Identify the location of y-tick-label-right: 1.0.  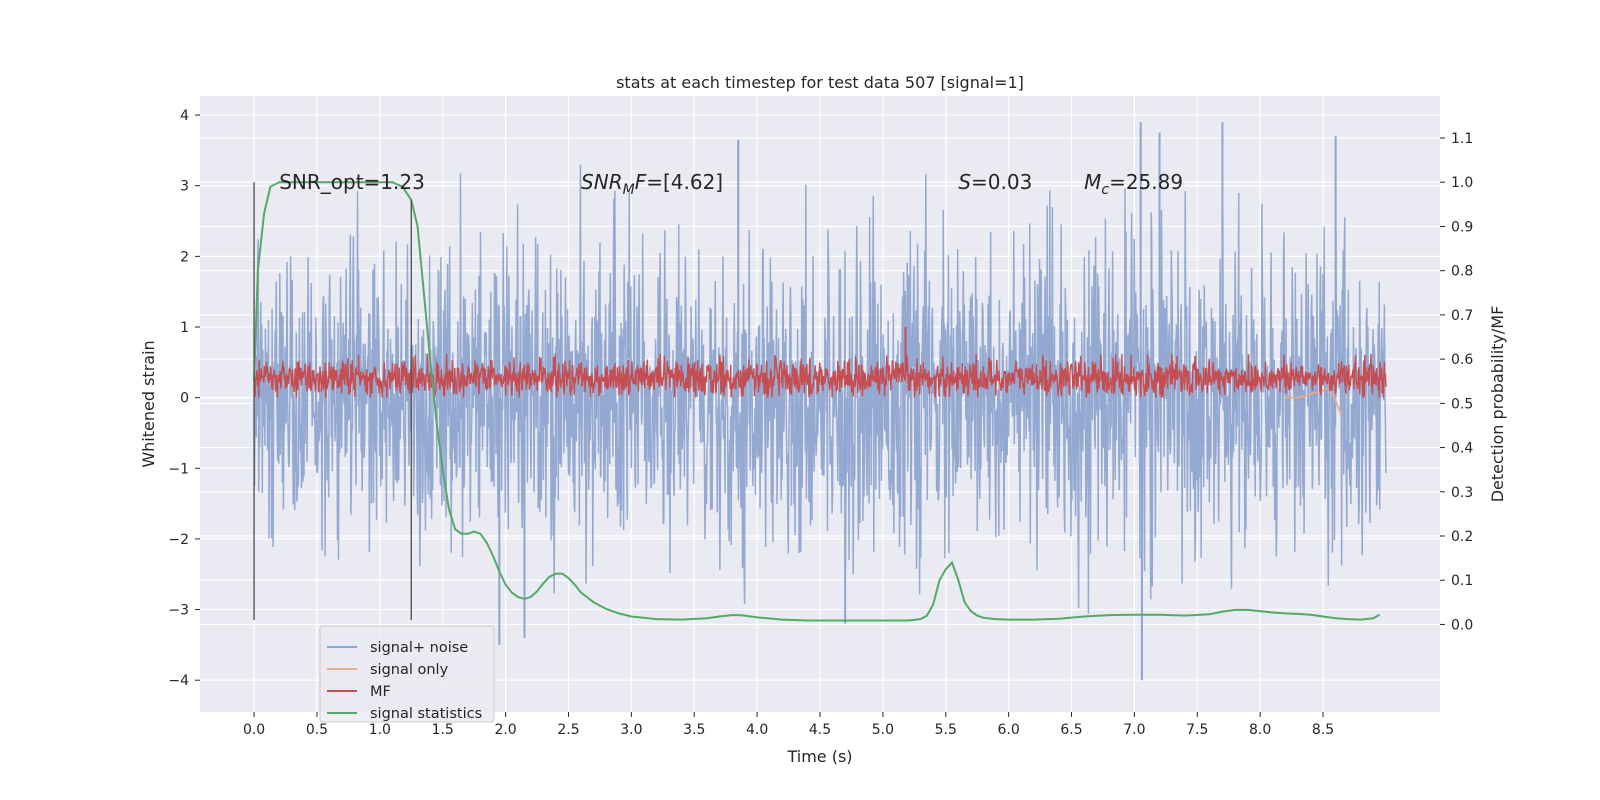
(1462, 183).